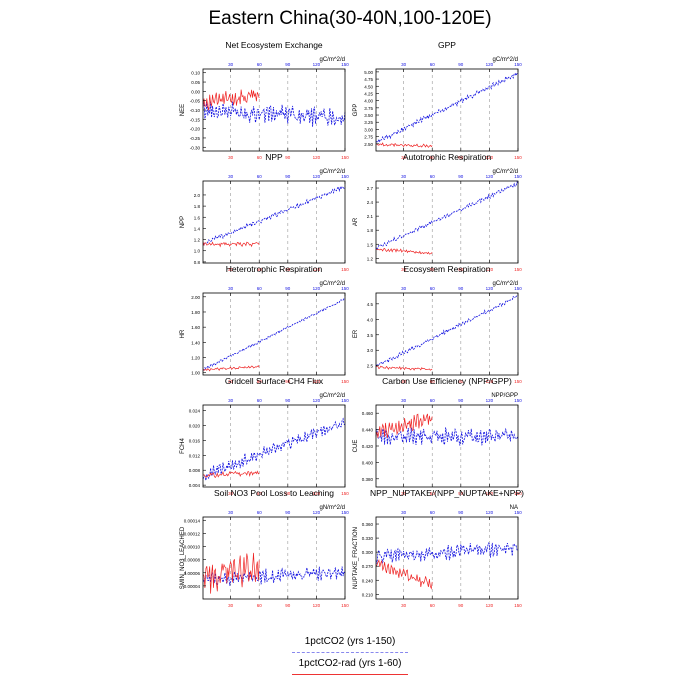  I want to click on panel-1-title: GPP, so click(447, 45).